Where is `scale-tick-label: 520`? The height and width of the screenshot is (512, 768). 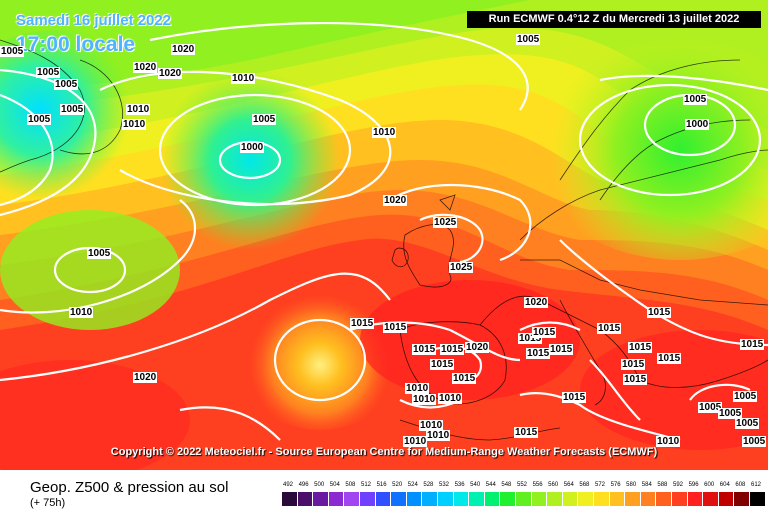 scale-tick-label: 520 is located at coordinates (397, 485).